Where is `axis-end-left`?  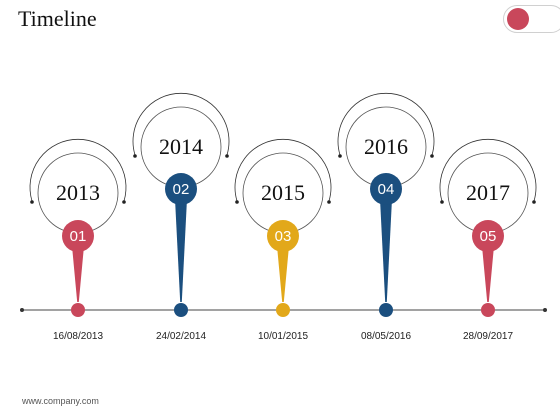
axis-end-left is located at coordinates (22, 310).